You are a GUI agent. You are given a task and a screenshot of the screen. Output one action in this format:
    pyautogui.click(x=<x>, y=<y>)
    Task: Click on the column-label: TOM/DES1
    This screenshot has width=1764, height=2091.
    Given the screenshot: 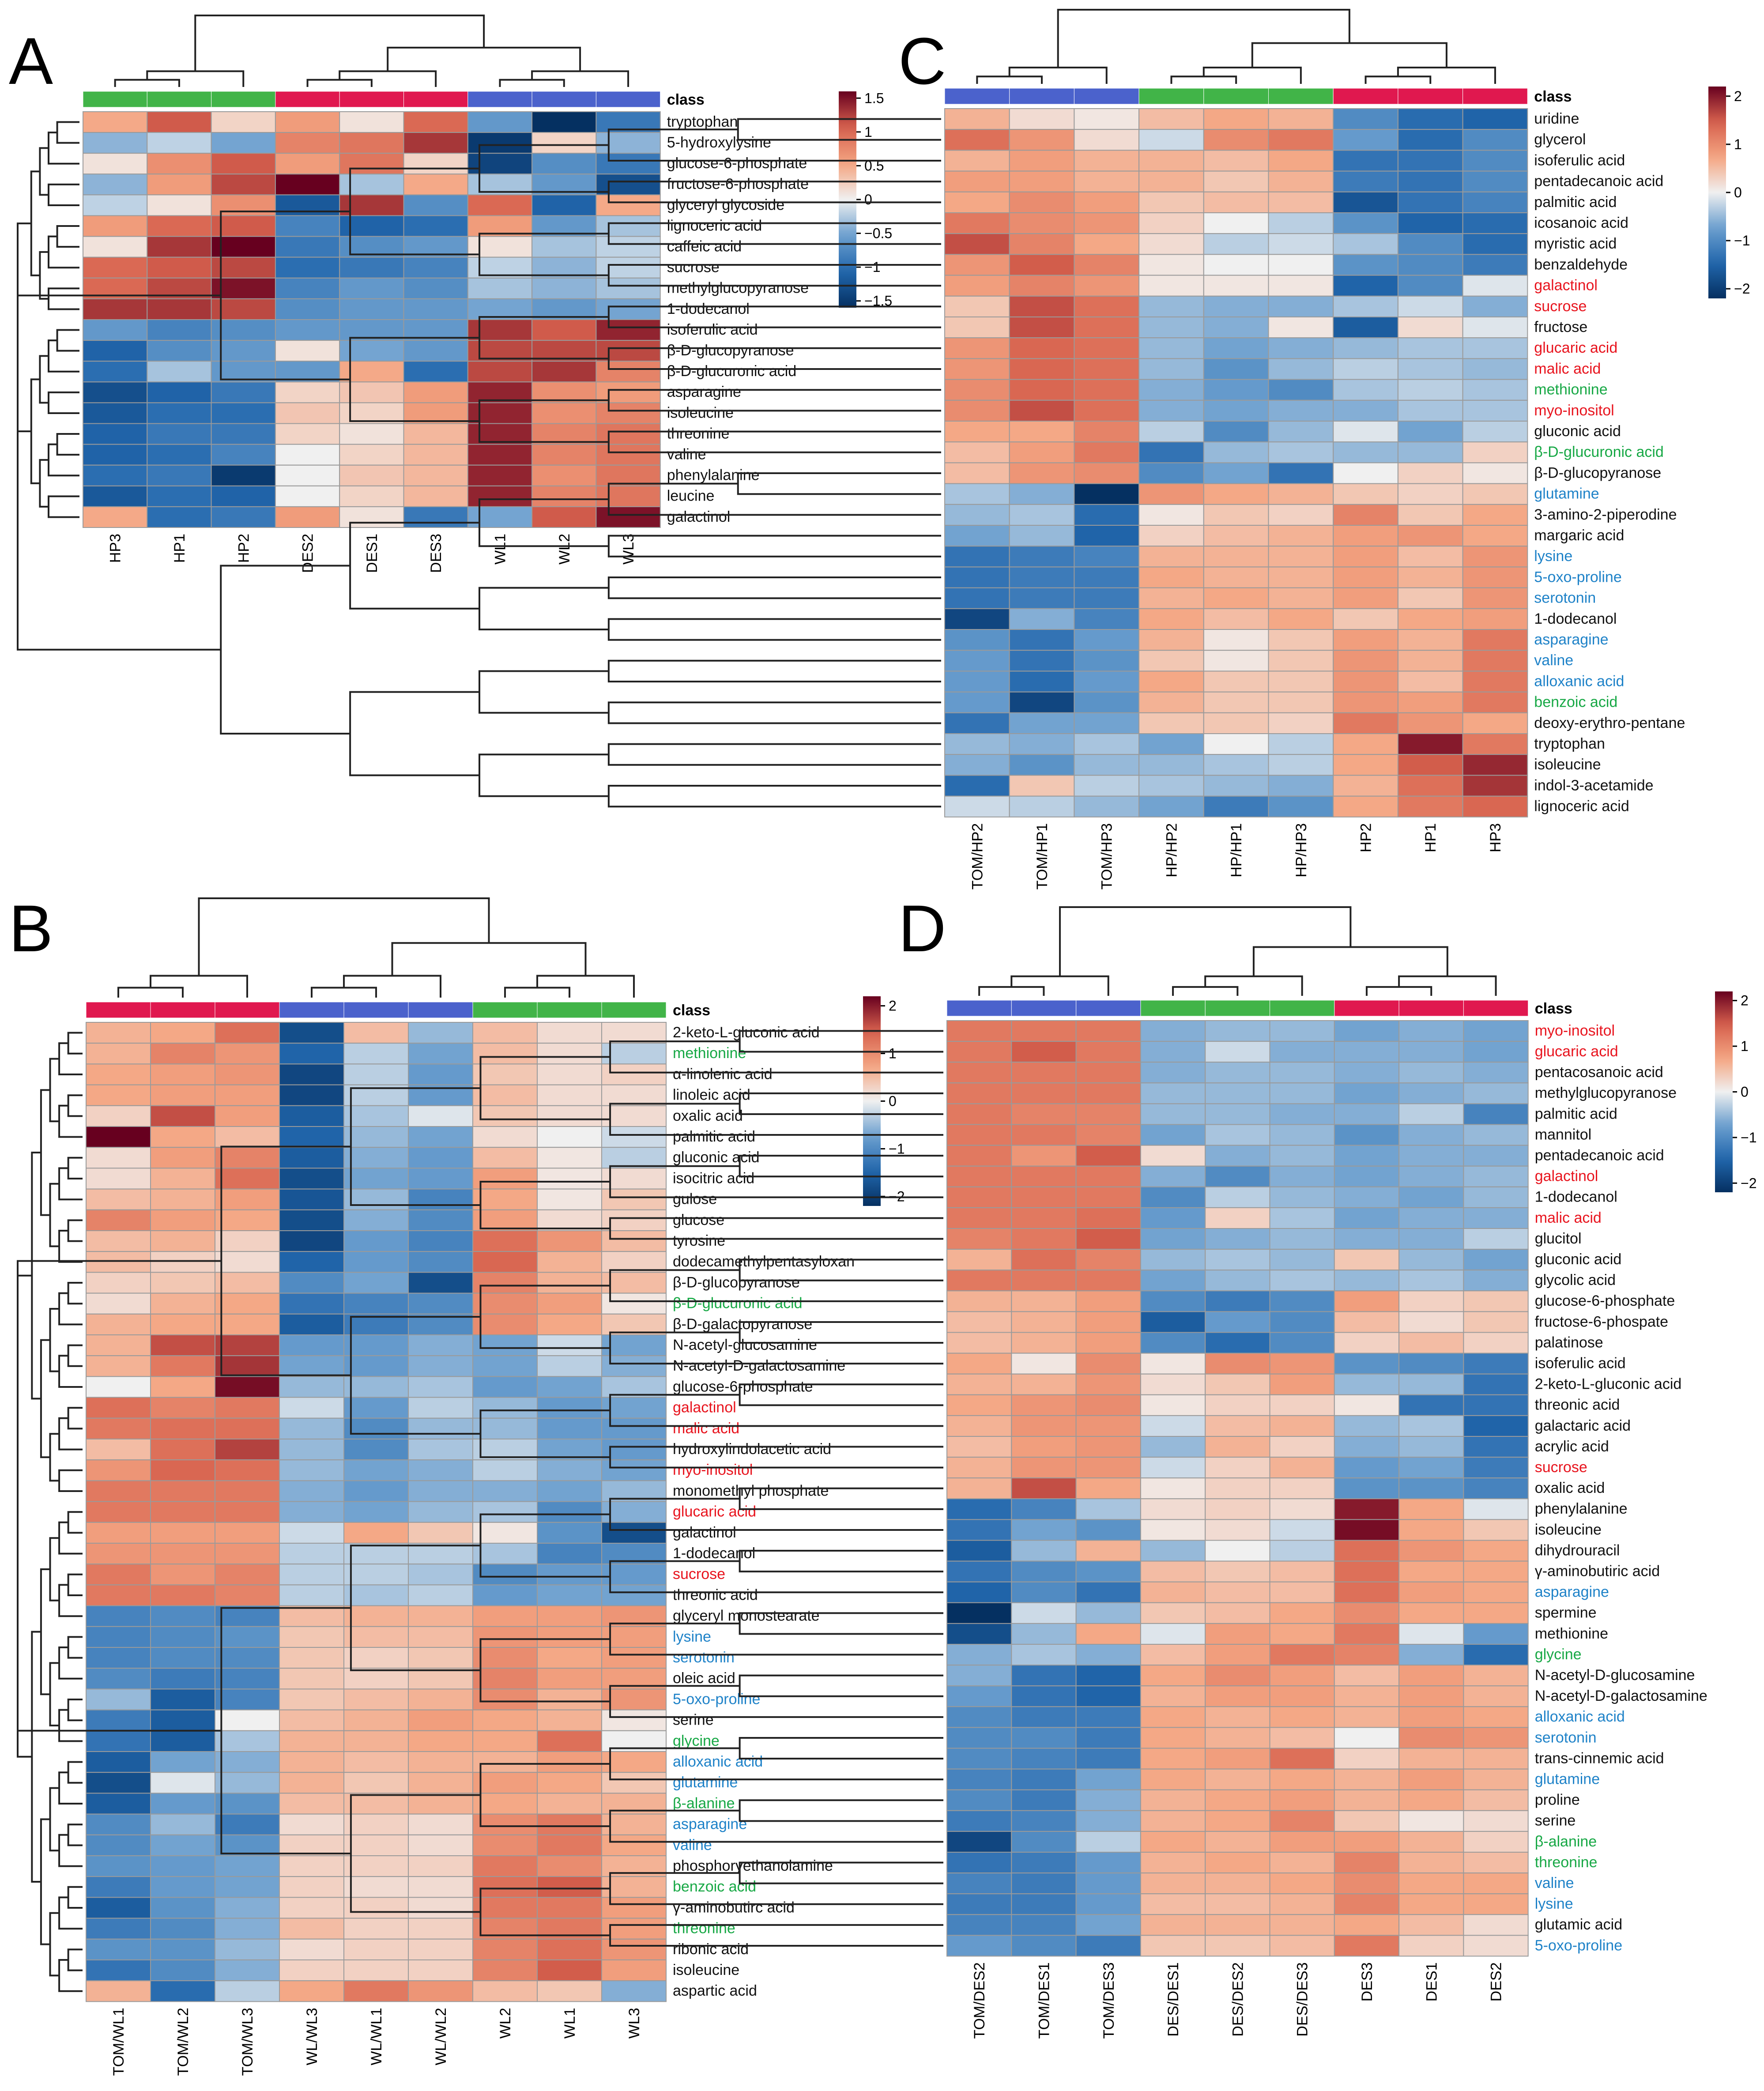 What is the action you would take?
    pyautogui.click(x=1044, y=2001)
    